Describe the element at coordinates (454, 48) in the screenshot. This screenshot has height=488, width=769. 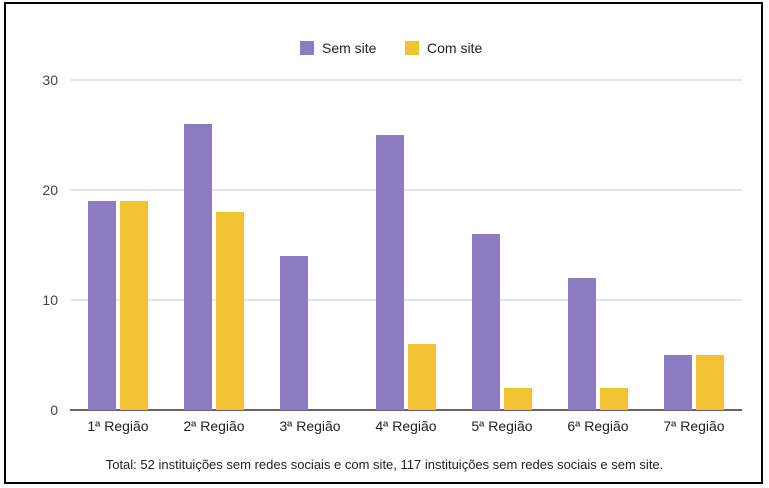
I see `legend-label-com-site: Com site` at that location.